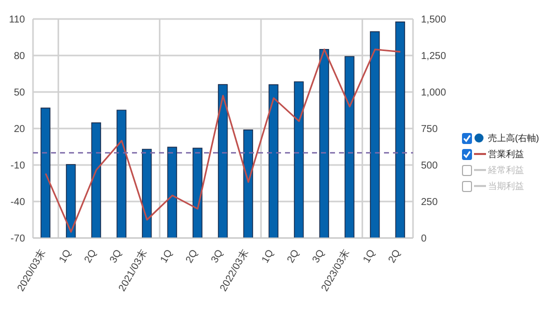  What do you see at coordinates (429, 130) in the screenshot?
I see `y2-tick-label: 750` at bounding box center [429, 130].